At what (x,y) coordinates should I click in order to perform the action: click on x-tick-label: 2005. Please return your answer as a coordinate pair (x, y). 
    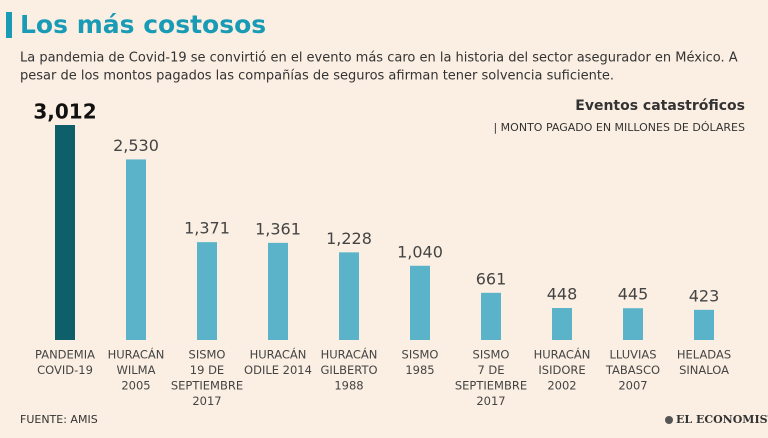
    Looking at the image, I should click on (135, 386).